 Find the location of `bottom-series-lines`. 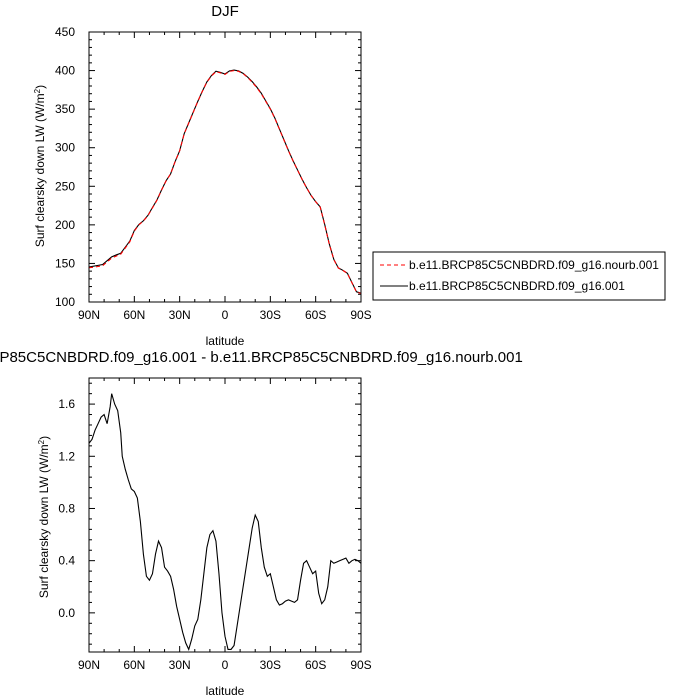

bottom-series-lines is located at coordinates (225, 522).